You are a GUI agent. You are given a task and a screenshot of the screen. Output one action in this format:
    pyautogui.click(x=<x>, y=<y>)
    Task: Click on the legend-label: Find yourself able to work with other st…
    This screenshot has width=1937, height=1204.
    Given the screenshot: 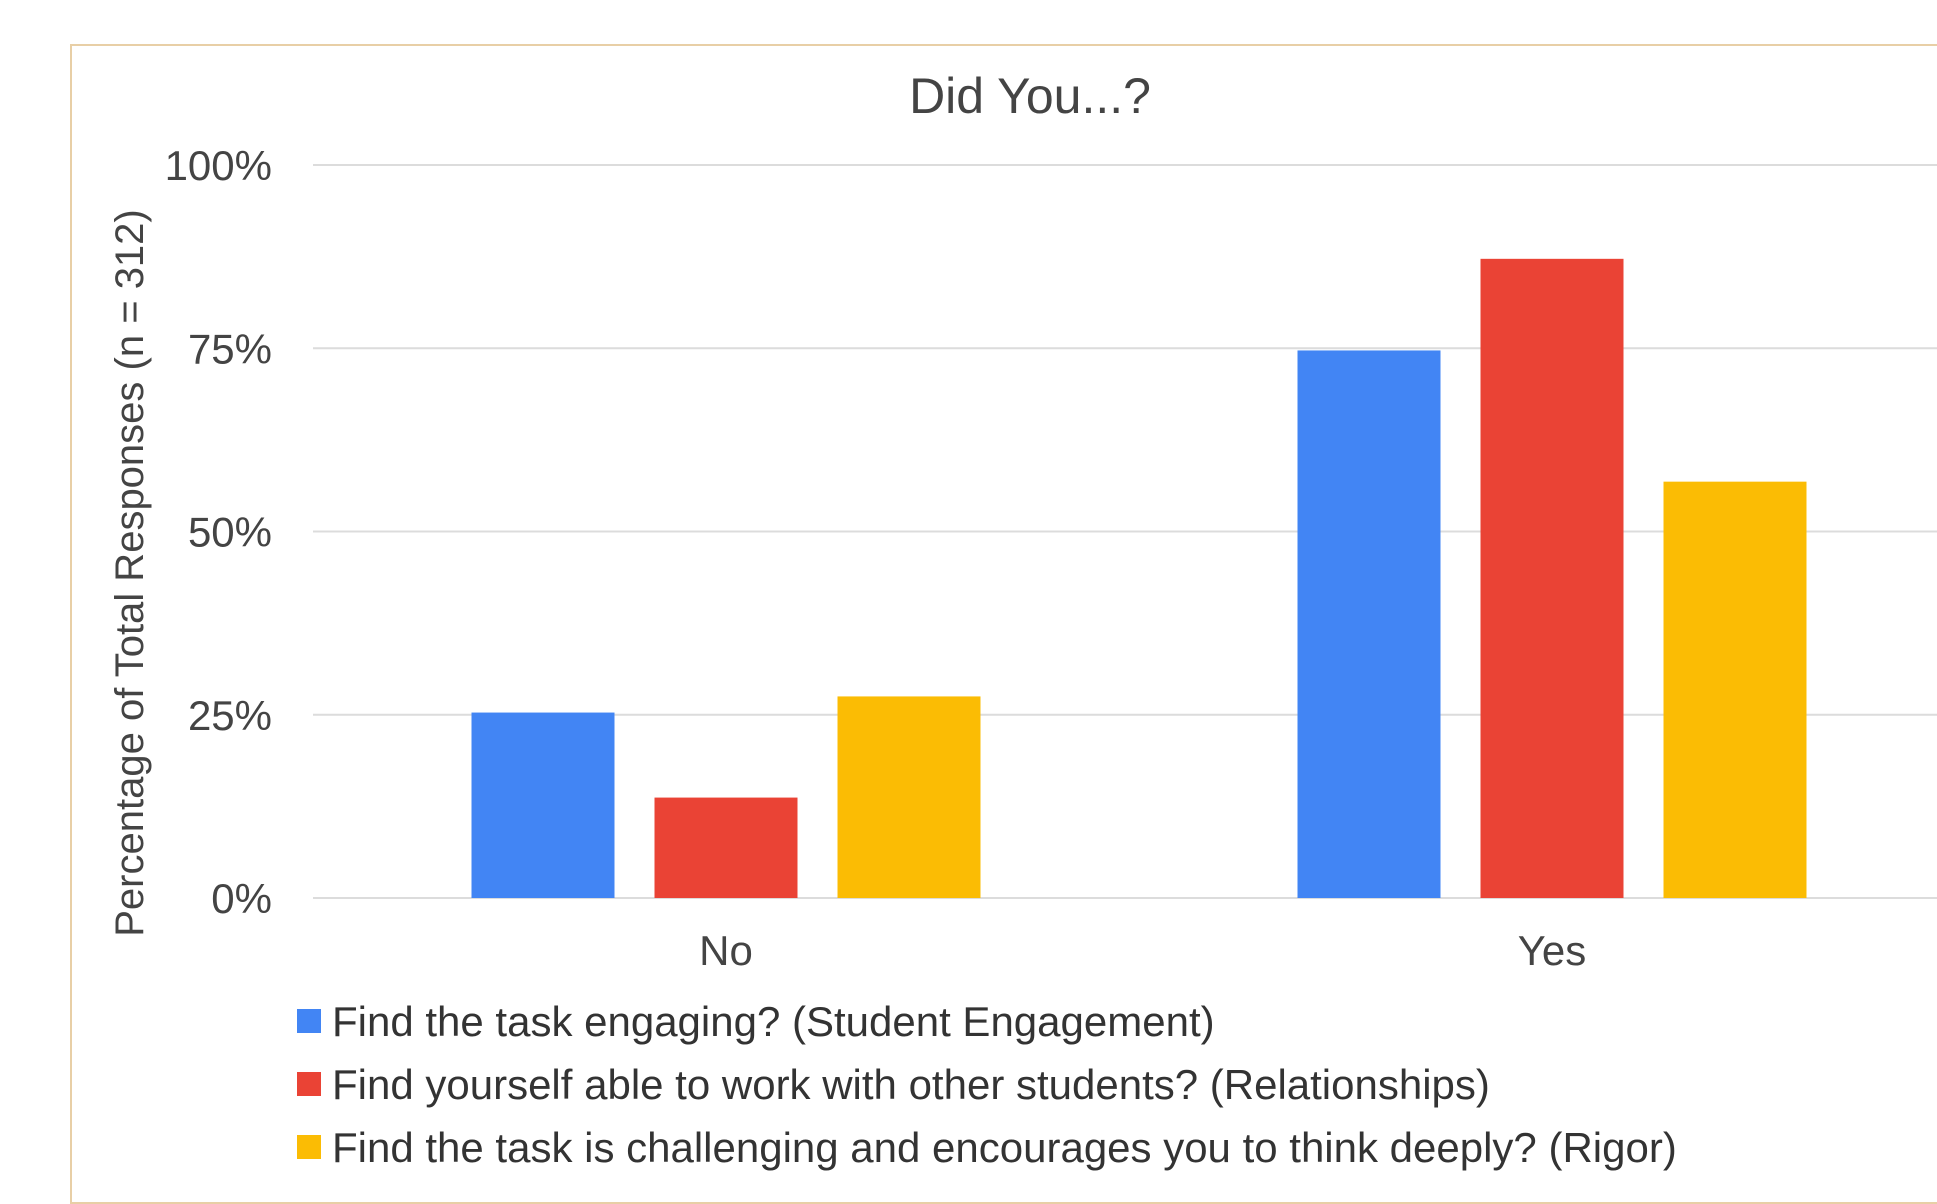 What is the action you would take?
    pyautogui.click(x=911, y=1084)
    